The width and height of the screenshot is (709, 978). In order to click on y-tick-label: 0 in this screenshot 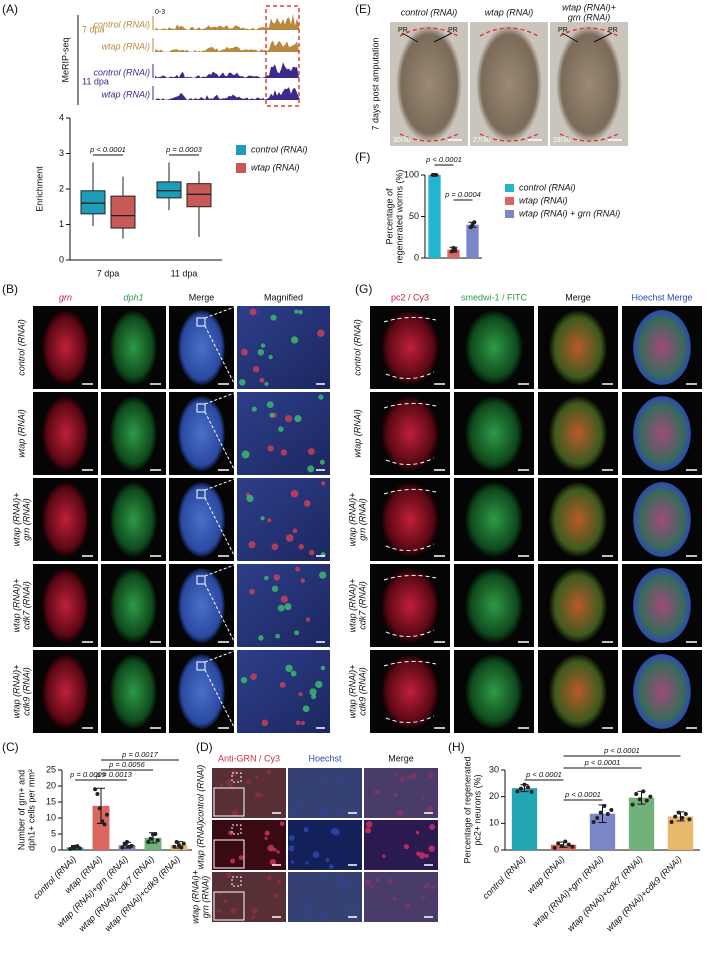, I will do `click(61, 259)`.